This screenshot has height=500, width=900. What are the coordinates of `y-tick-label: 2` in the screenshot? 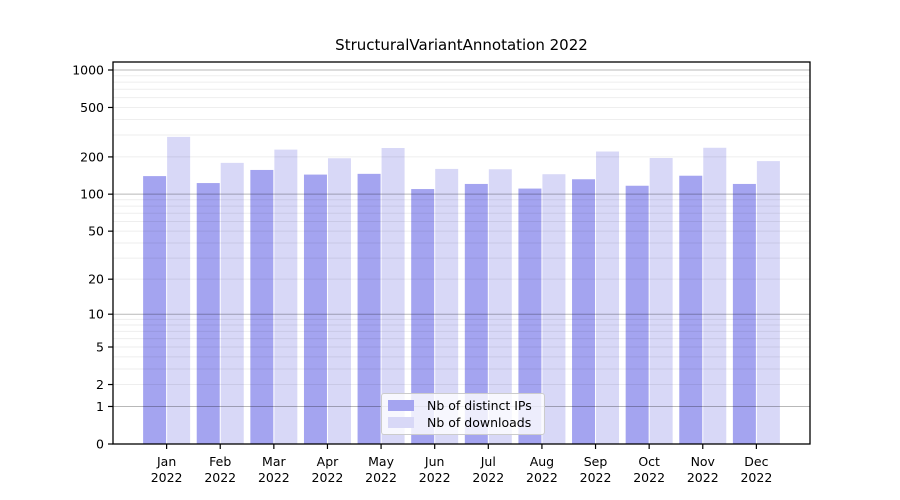 It's located at (100, 384).